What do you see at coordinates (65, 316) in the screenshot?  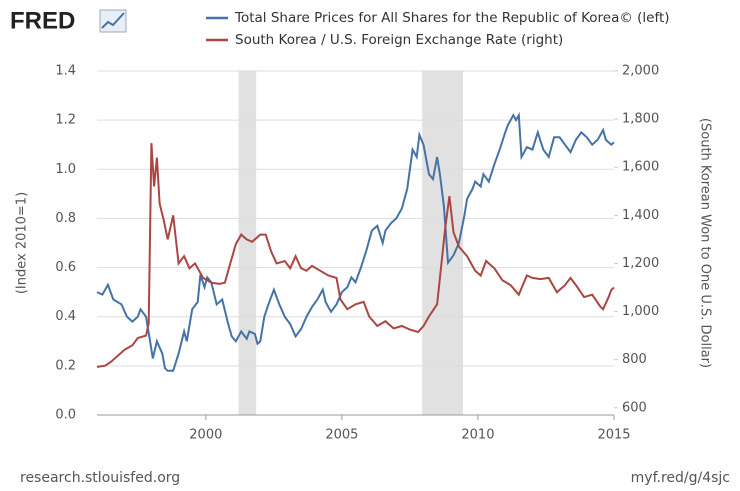 I see `y-tick-label: 0.4` at bounding box center [65, 316].